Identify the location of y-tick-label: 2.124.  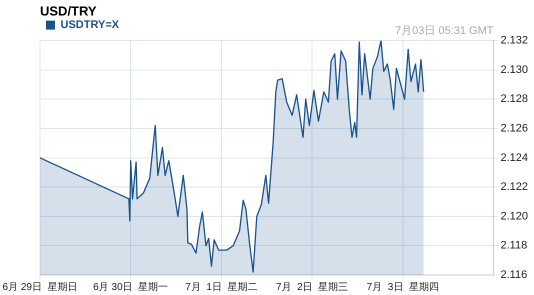
(514, 158).